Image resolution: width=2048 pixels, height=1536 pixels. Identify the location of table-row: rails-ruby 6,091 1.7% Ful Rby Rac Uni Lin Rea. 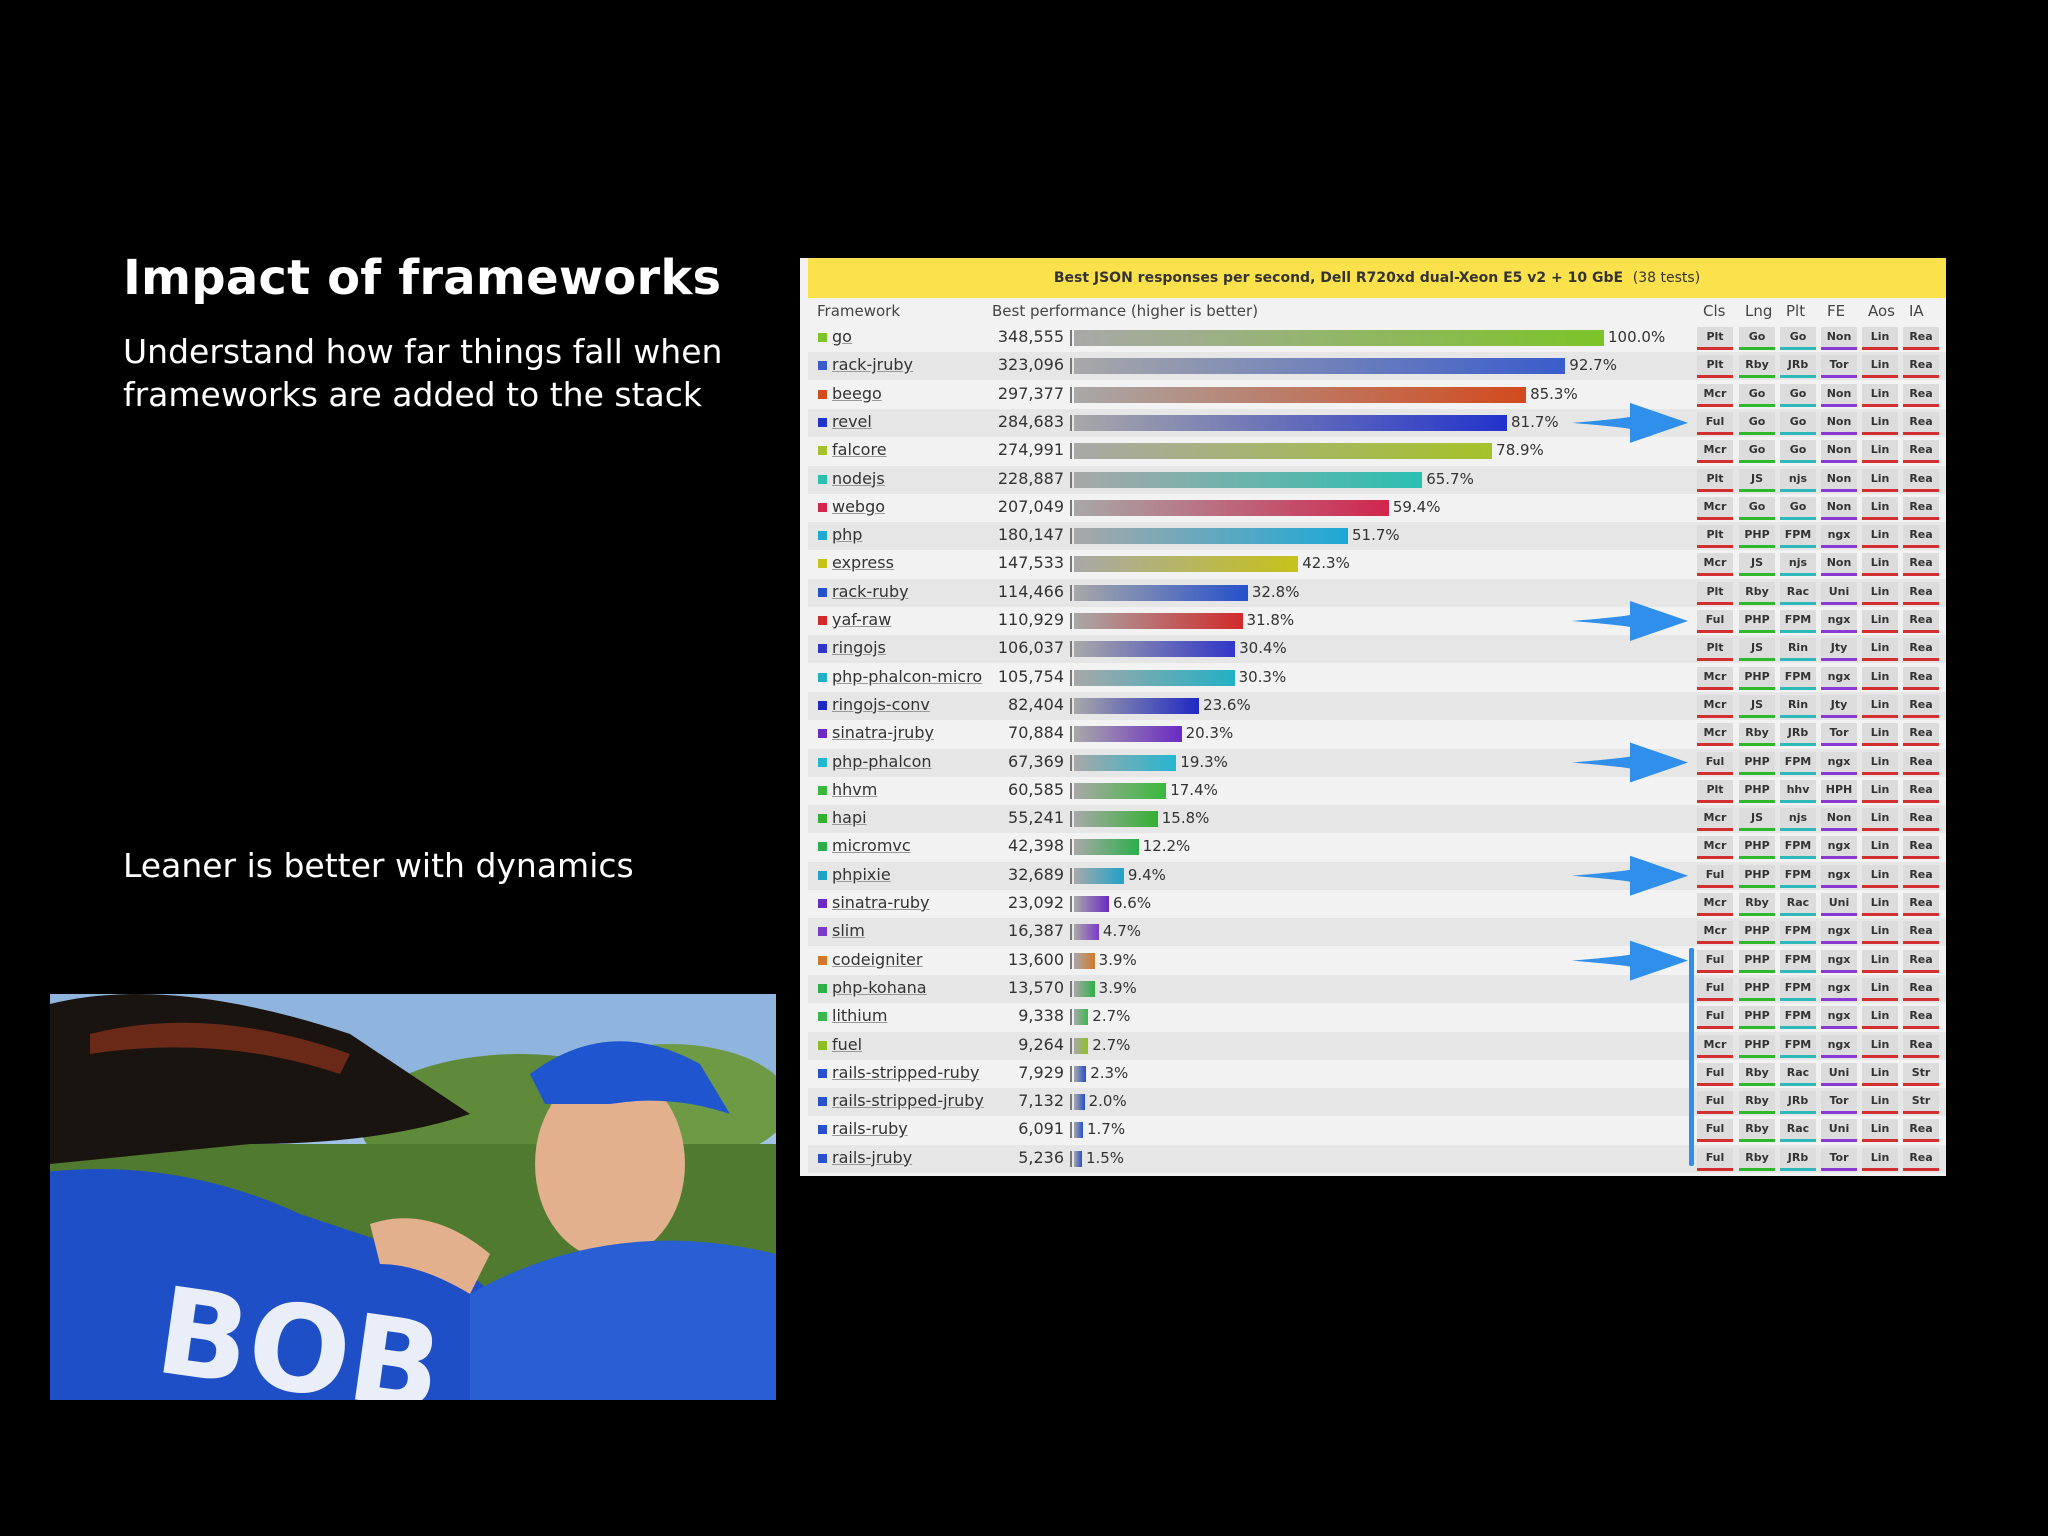
(1377, 1130).